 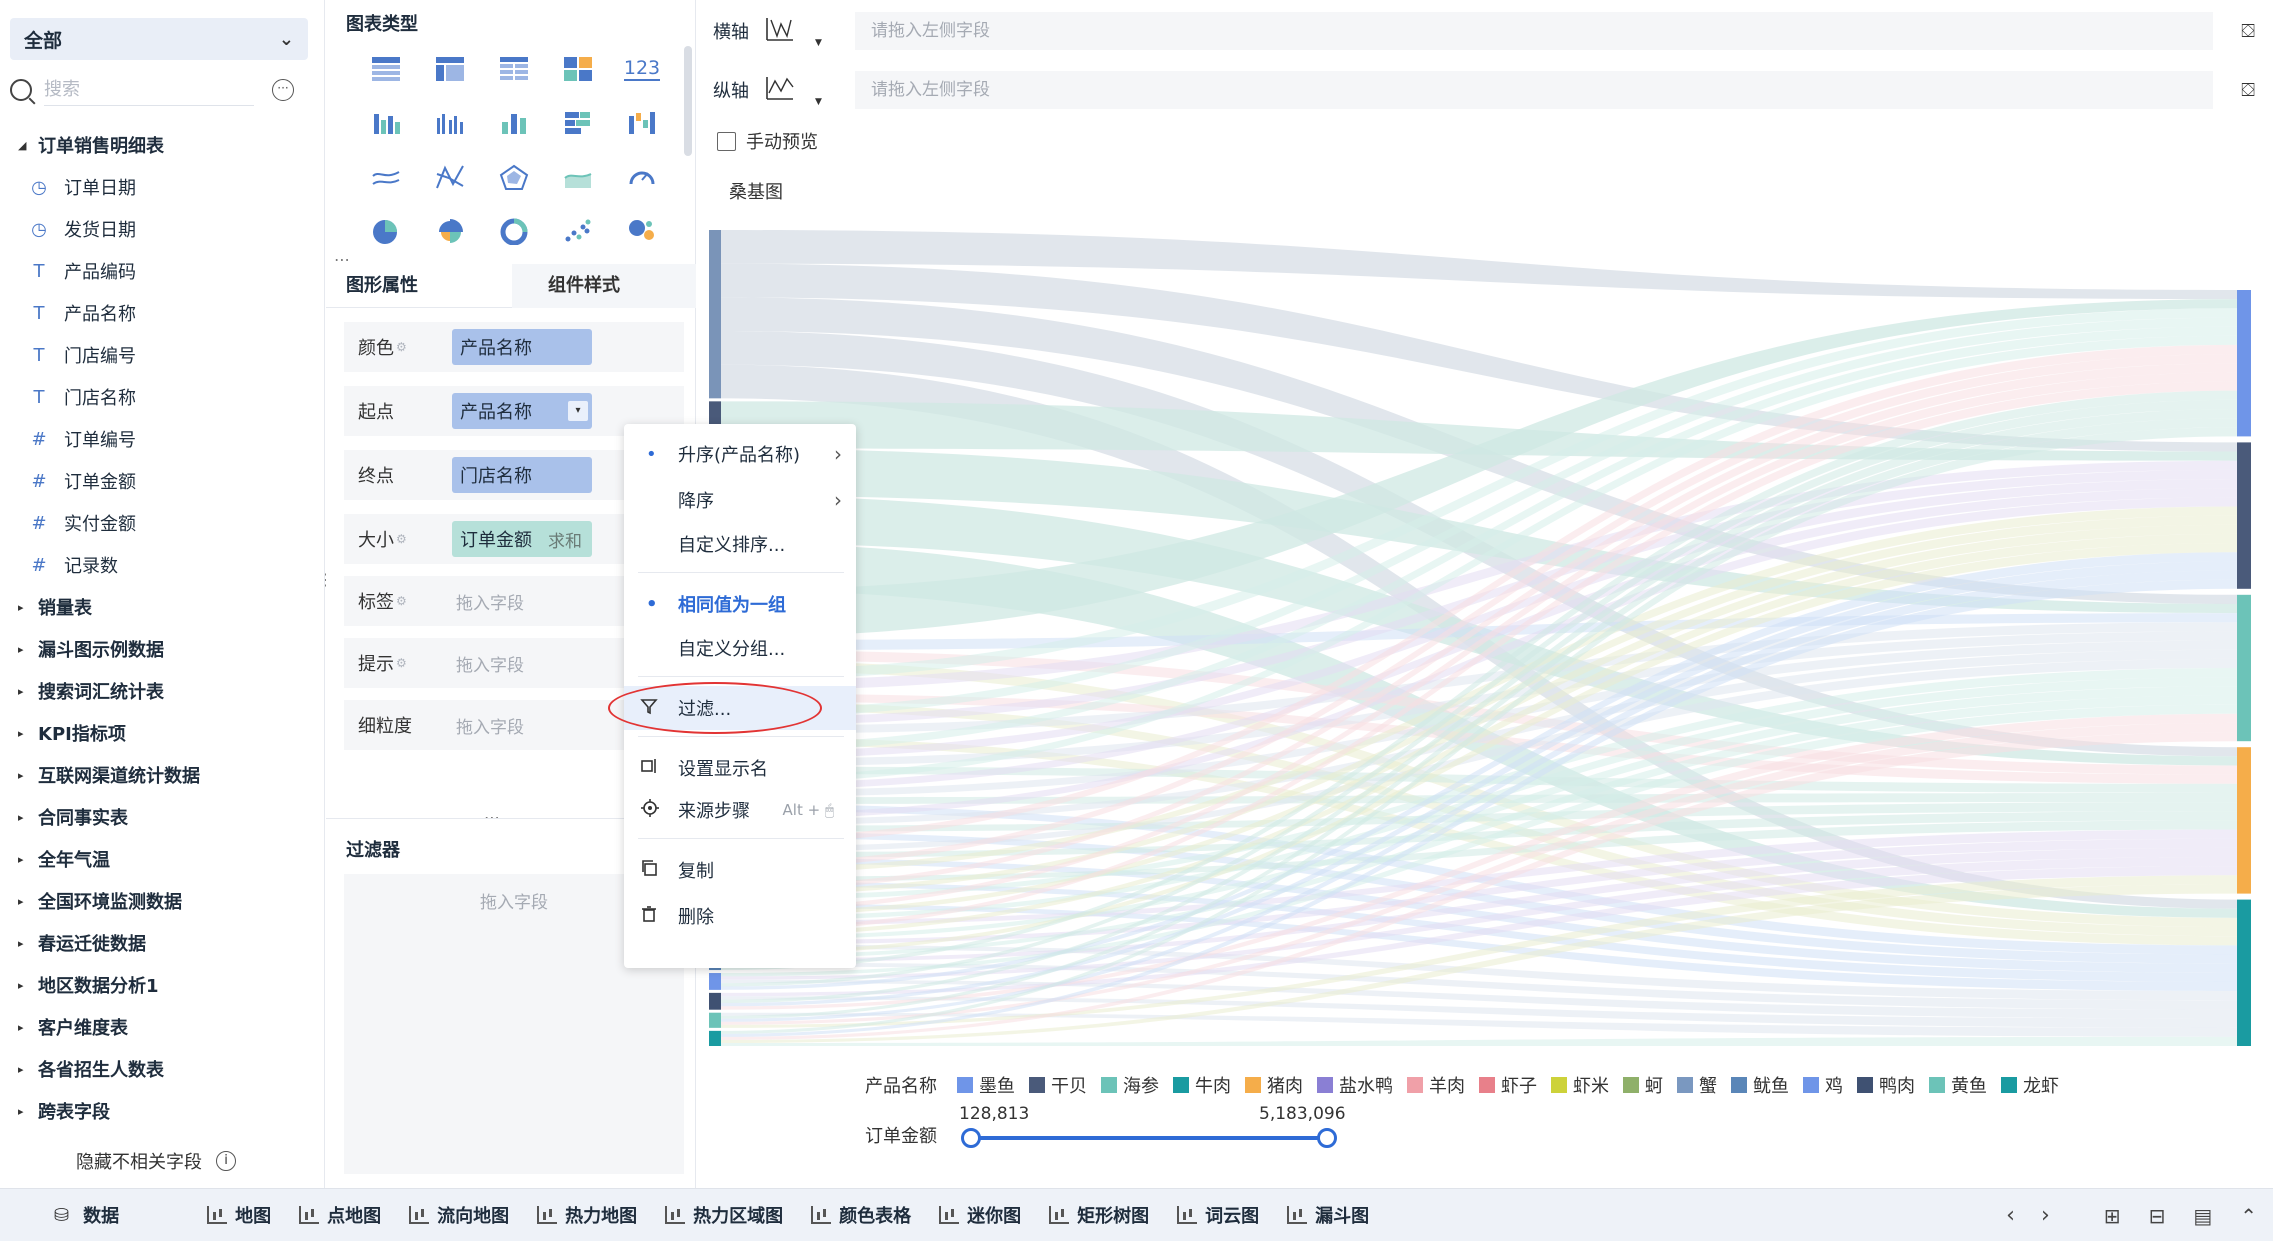 I want to click on tag-drop-zone: 拖入字段, so click(x=490, y=603).